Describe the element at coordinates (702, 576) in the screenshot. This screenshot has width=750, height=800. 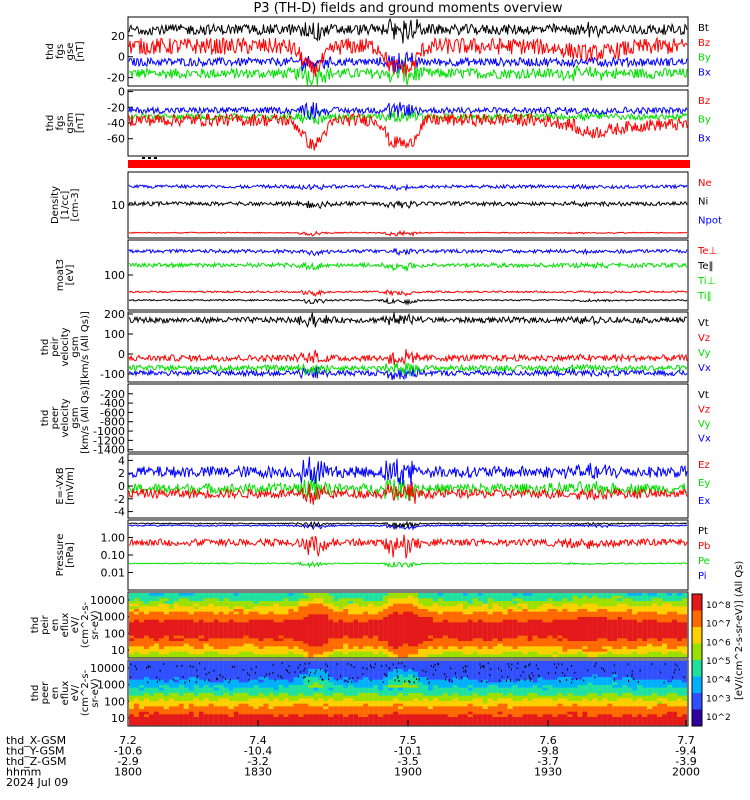
I see `legend-entry: Pi` at that location.